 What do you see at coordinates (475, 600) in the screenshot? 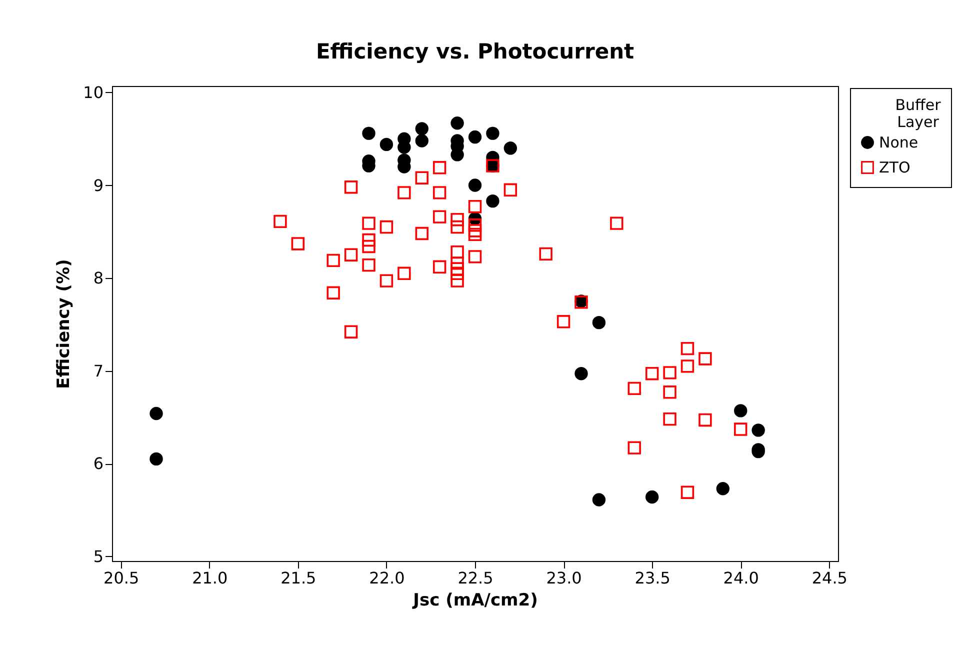
I see `x-axis-title: Jsc (mA/cm2)` at bounding box center [475, 600].